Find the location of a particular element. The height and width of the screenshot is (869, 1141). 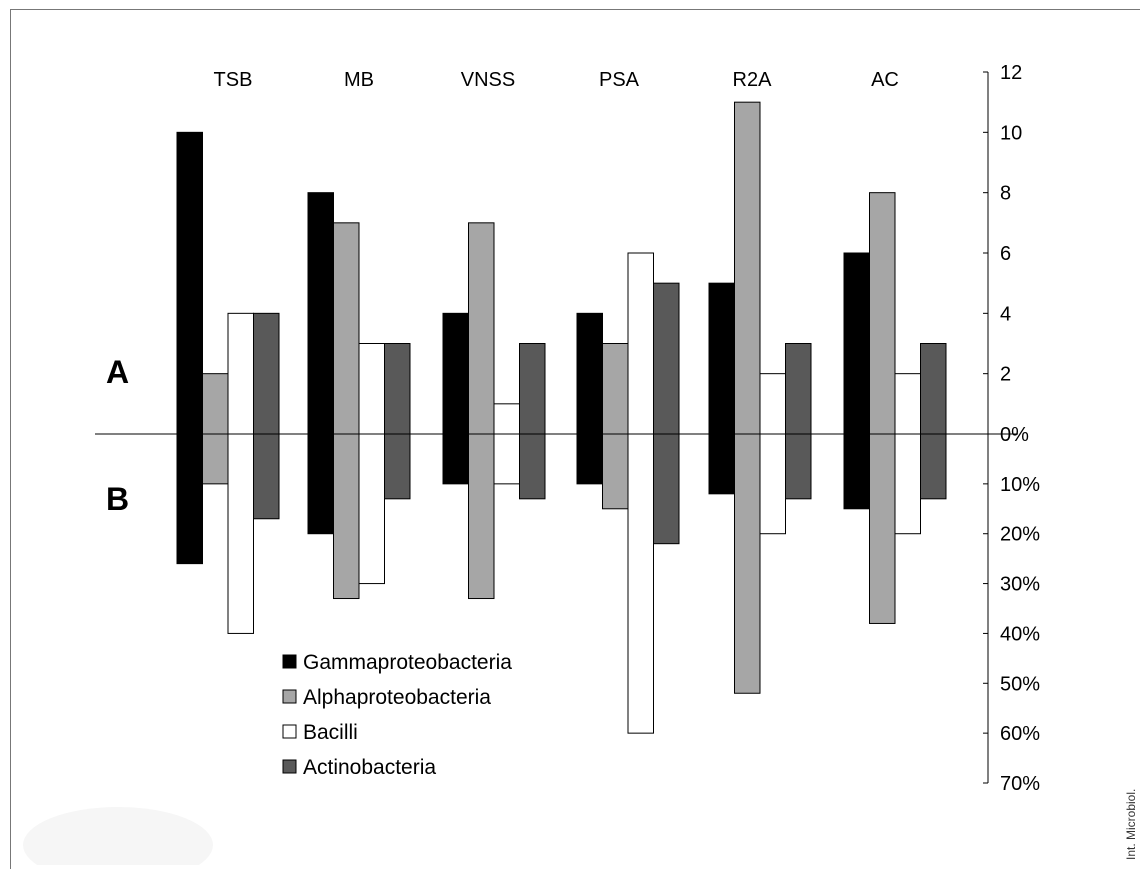

bar-b-mb-alphaproteobacteria is located at coordinates (346, 516).